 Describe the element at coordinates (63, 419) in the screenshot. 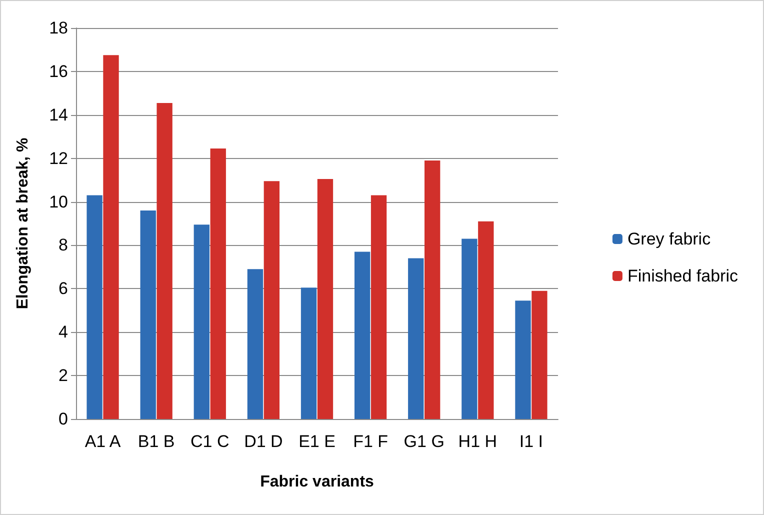

I see `y-tick-label: 0` at that location.